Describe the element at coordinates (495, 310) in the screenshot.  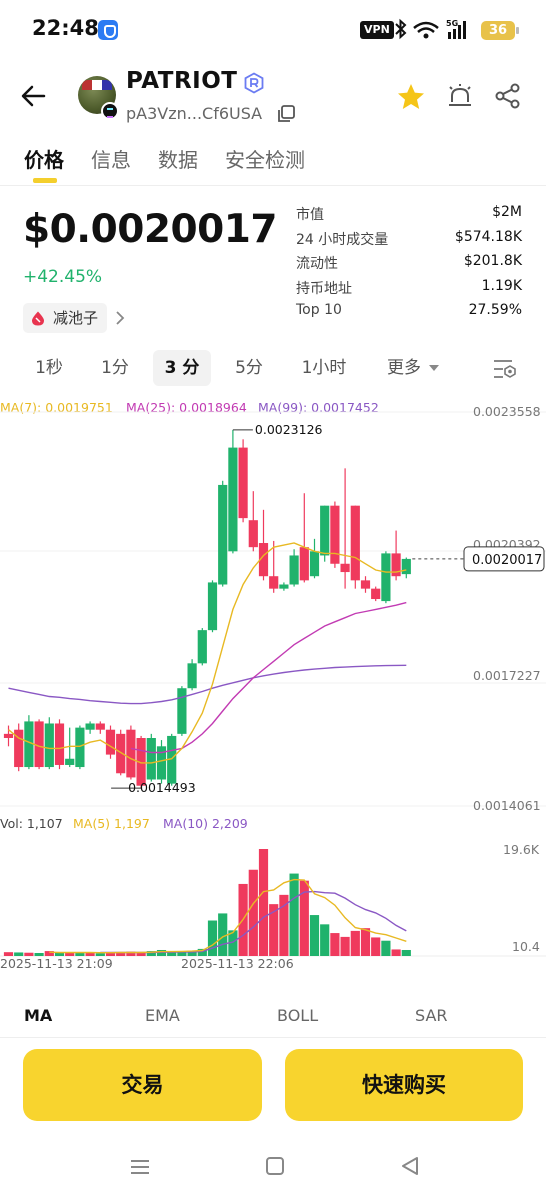
I see `stat-value: 27.59%` at that location.